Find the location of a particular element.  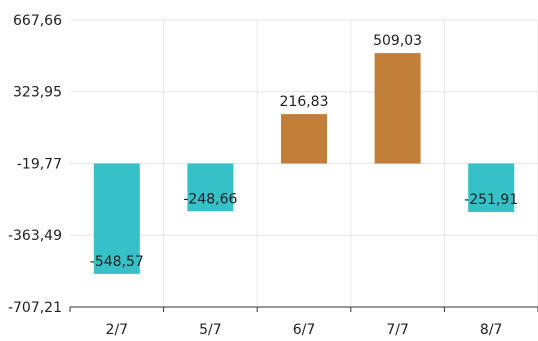

y-axis-tick-labels: -707,21 -363,49 -19,77 323,95 667,66 is located at coordinates (35, 164).